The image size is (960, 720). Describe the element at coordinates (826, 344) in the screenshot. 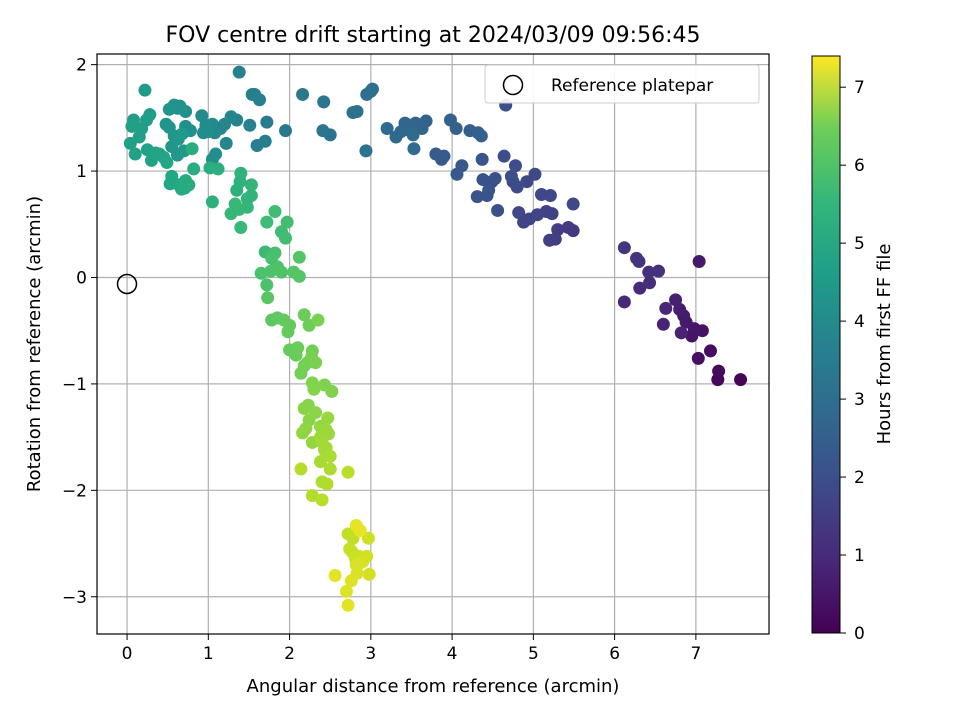

I see `colorbar` at that location.